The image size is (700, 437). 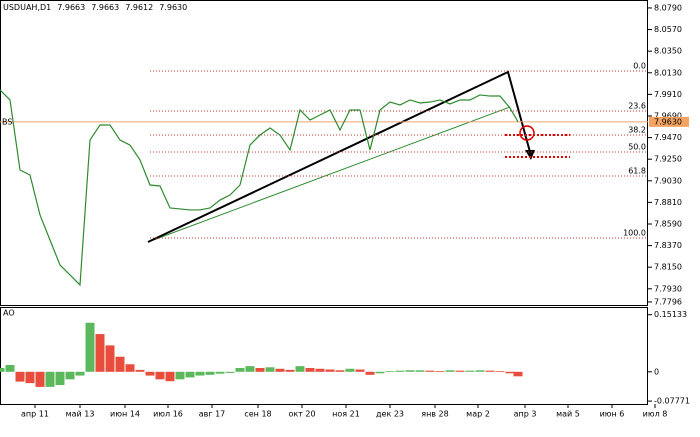 What do you see at coordinates (668, 180) in the screenshot?
I see `y-tick-label: 7.9030` at bounding box center [668, 180].